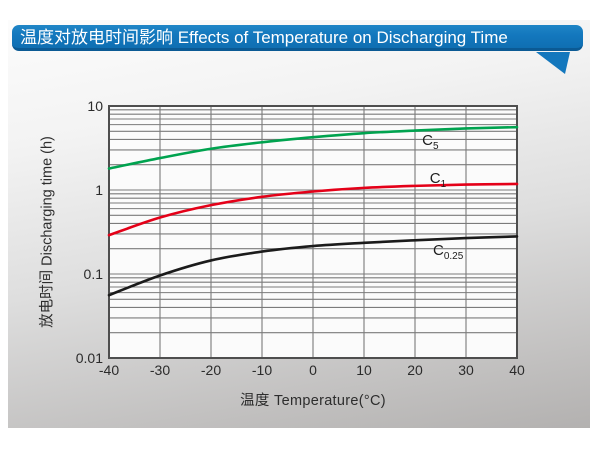  What do you see at coordinates (313, 401) in the screenshot?
I see `x-axis-title: 温度 Temperature(°C)` at bounding box center [313, 401].